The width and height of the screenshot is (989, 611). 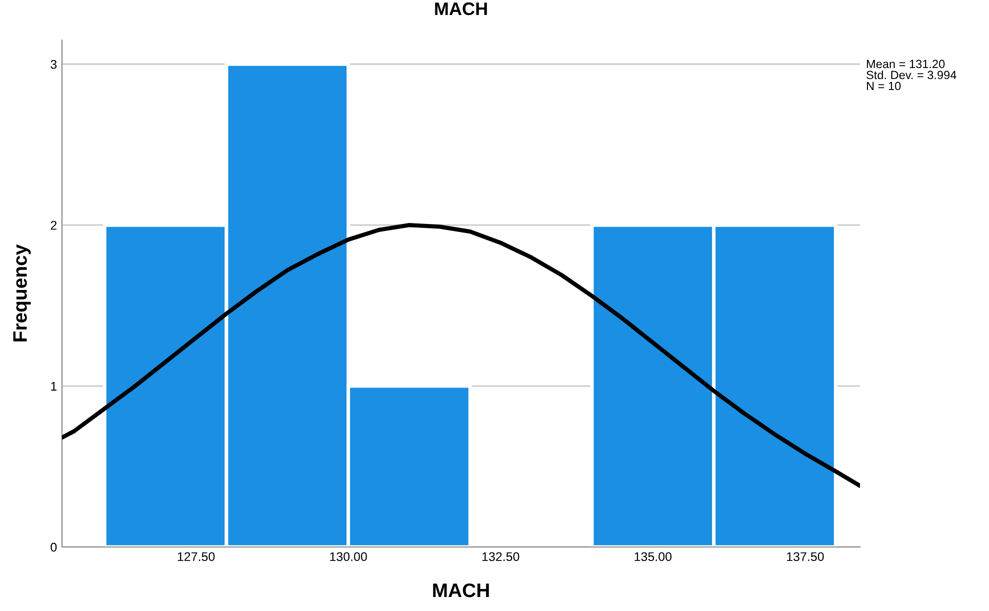 What do you see at coordinates (501, 557) in the screenshot?
I see `x-tick-label: 132.50` at bounding box center [501, 557].